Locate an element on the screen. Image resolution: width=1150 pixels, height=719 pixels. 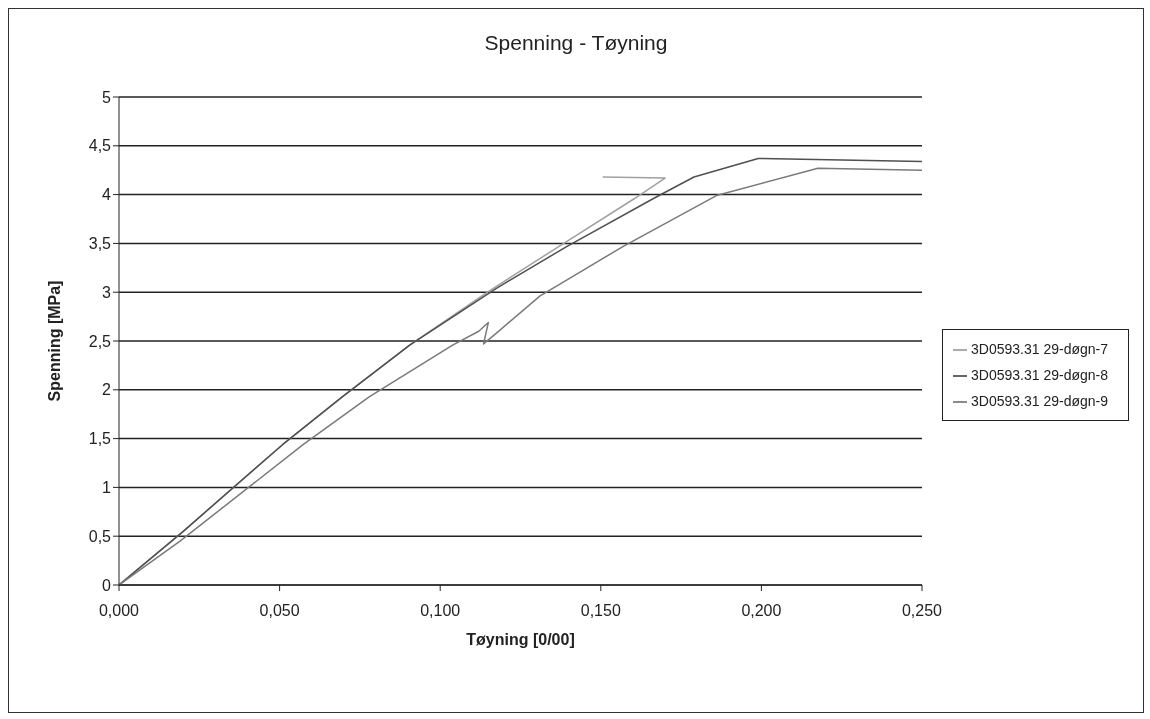
legend-label: 3D0593.31 29-døgn-9 is located at coordinates (1039, 401).